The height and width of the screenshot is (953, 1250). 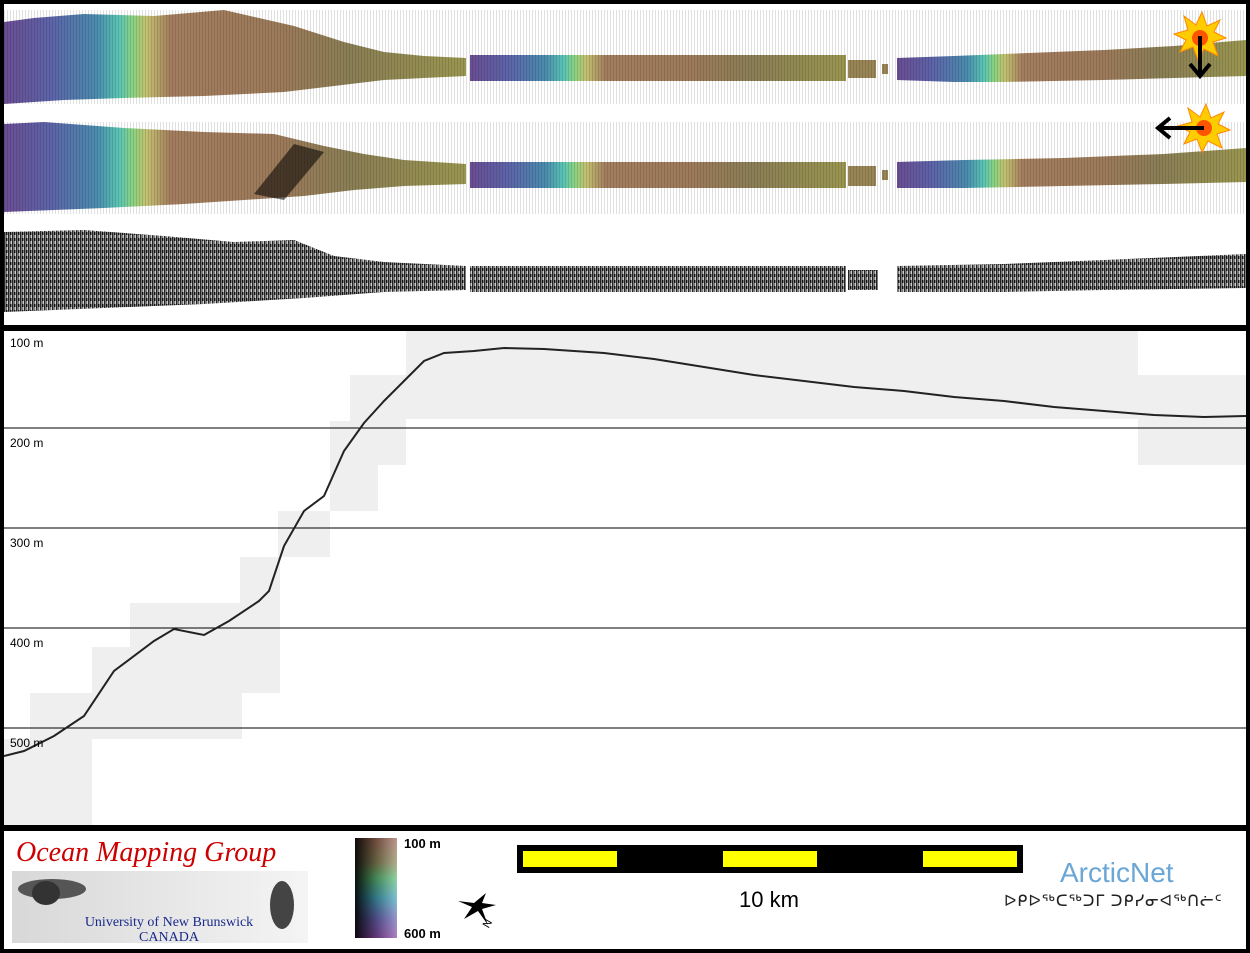 What do you see at coordinates (27, 743) in the screenshot?
I see `depth-label-500: 500 m` at bounding box center [27, 743].